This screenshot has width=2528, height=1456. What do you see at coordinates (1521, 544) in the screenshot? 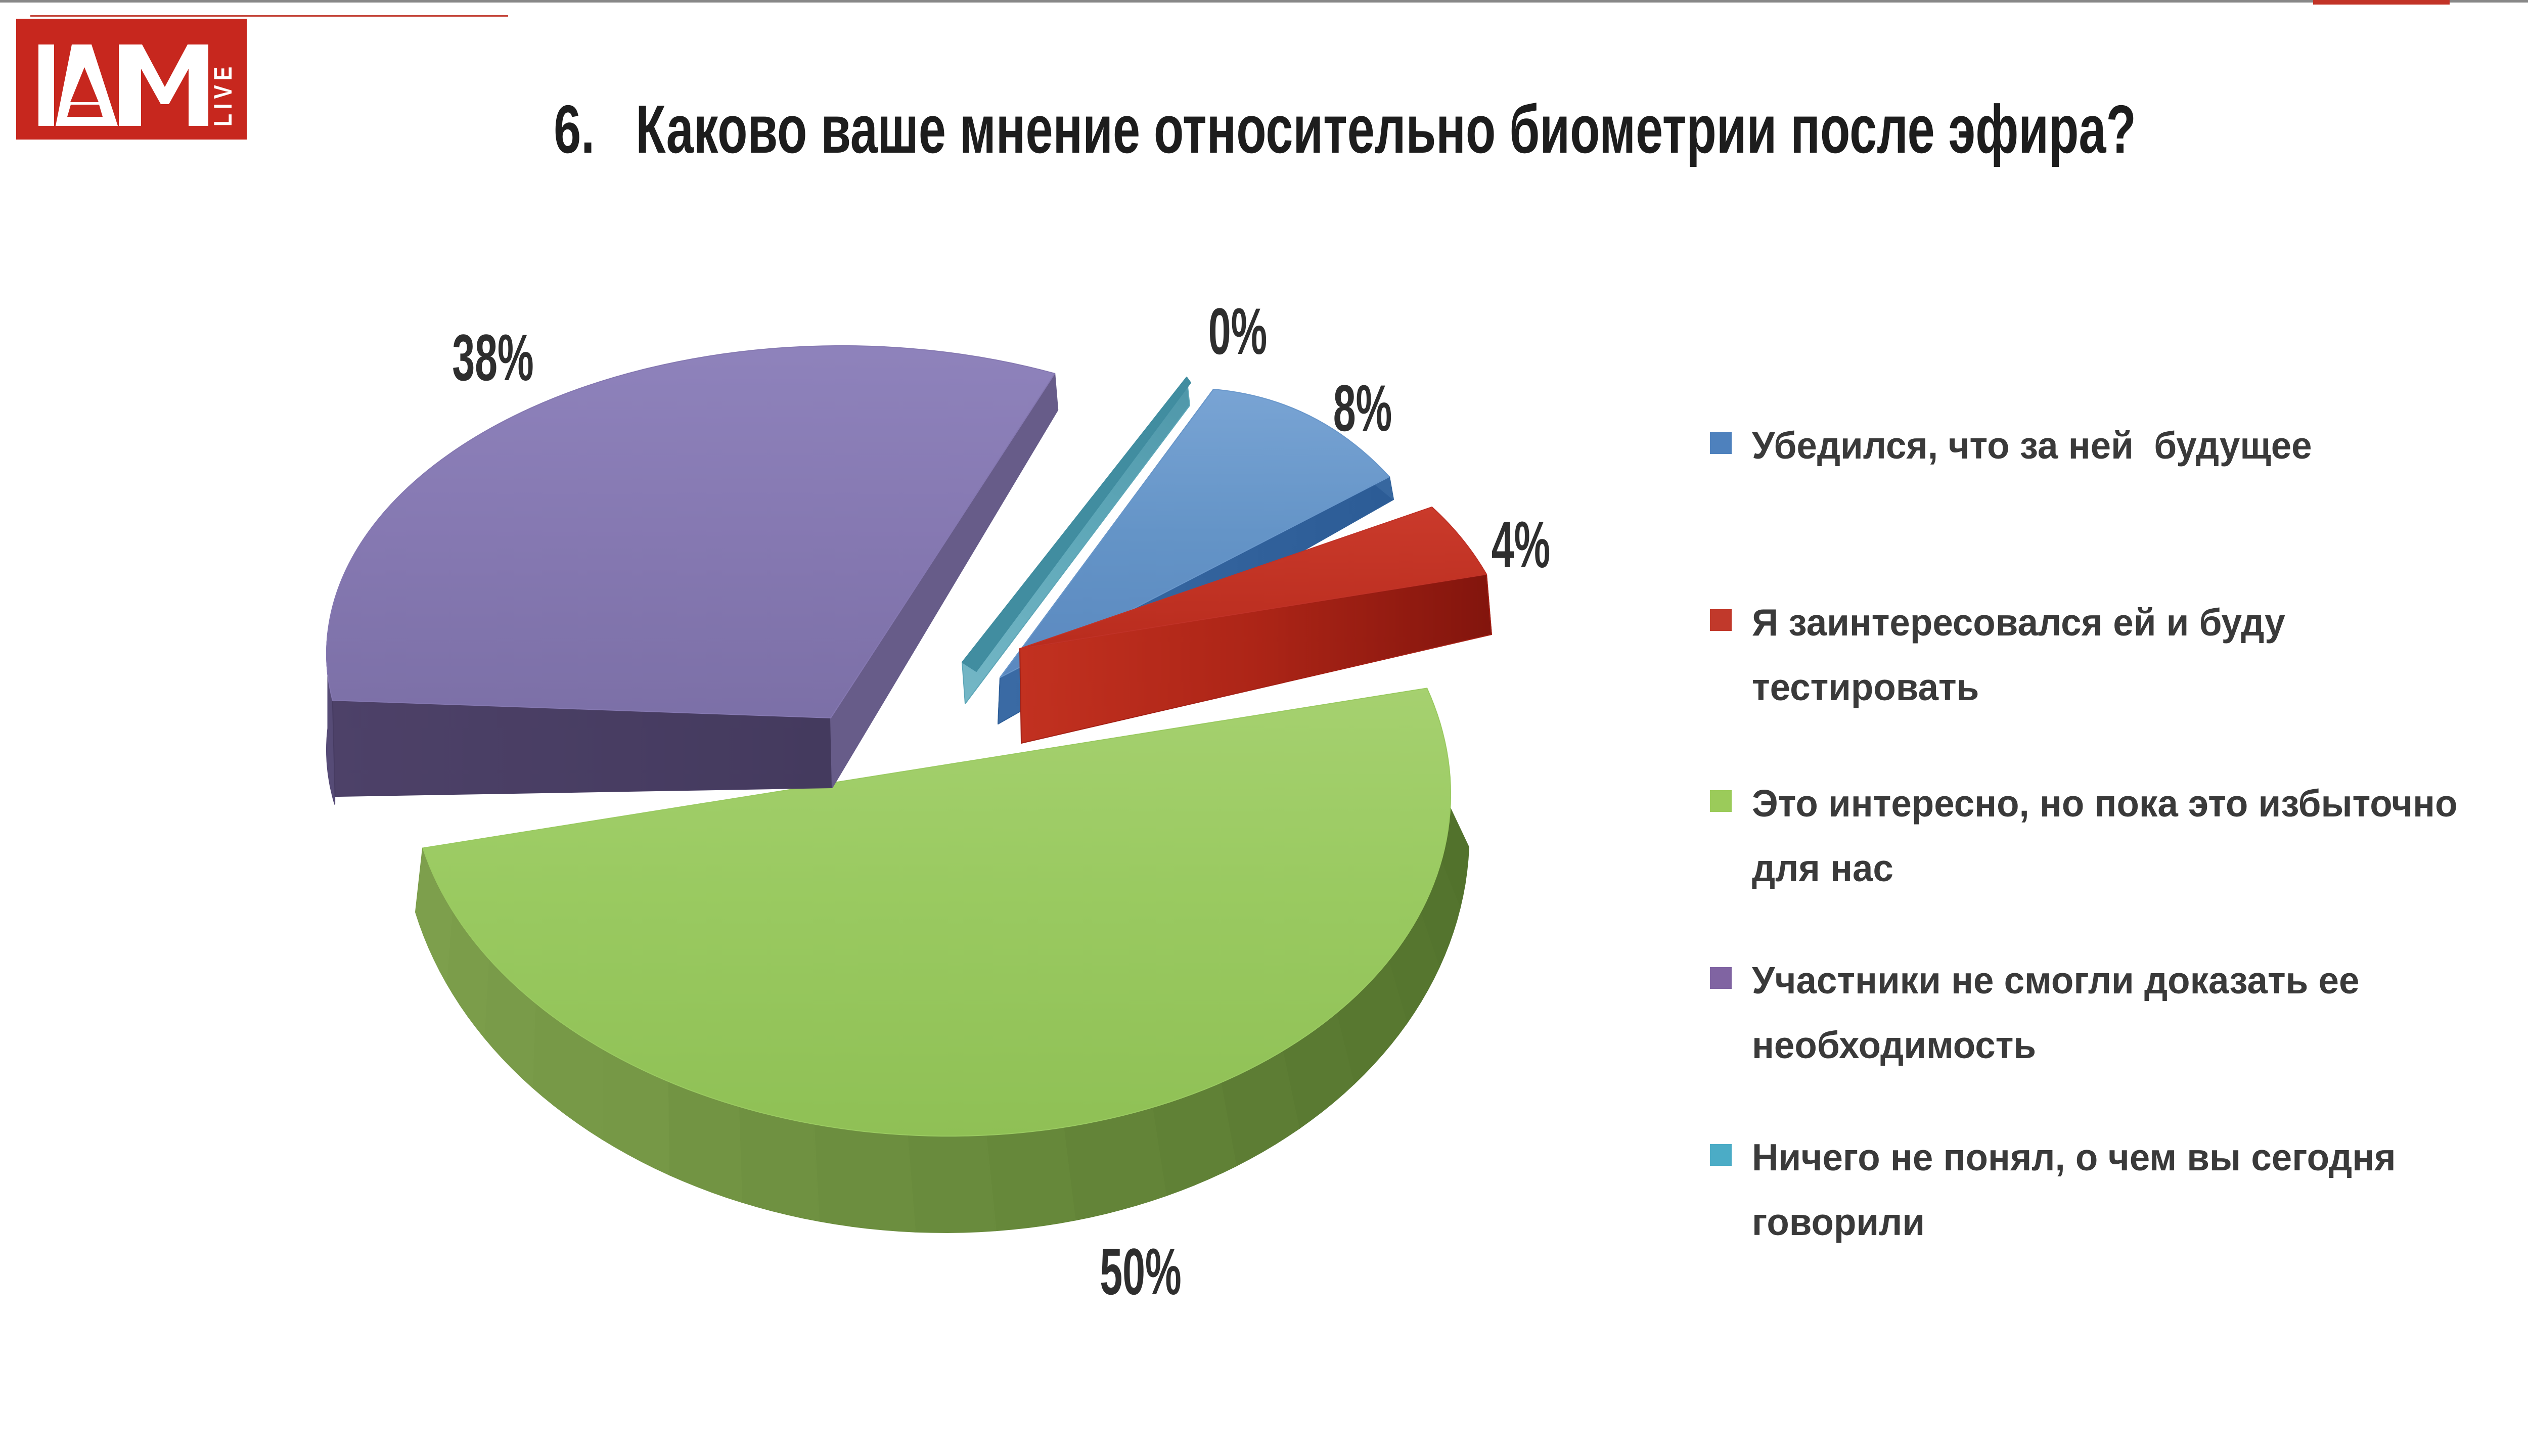
I see `svg-text: 4%` at bounding box center [1521, 544].